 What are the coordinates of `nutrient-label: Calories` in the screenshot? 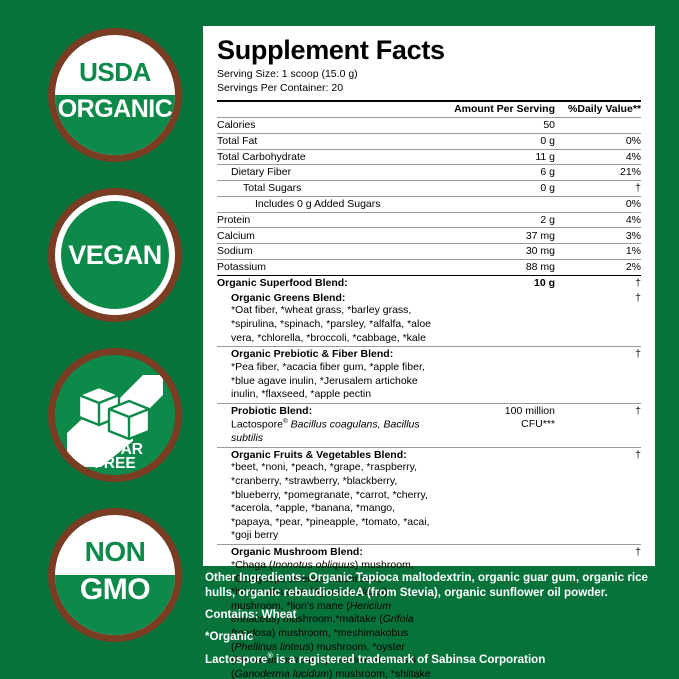 It's located at (326, 125).